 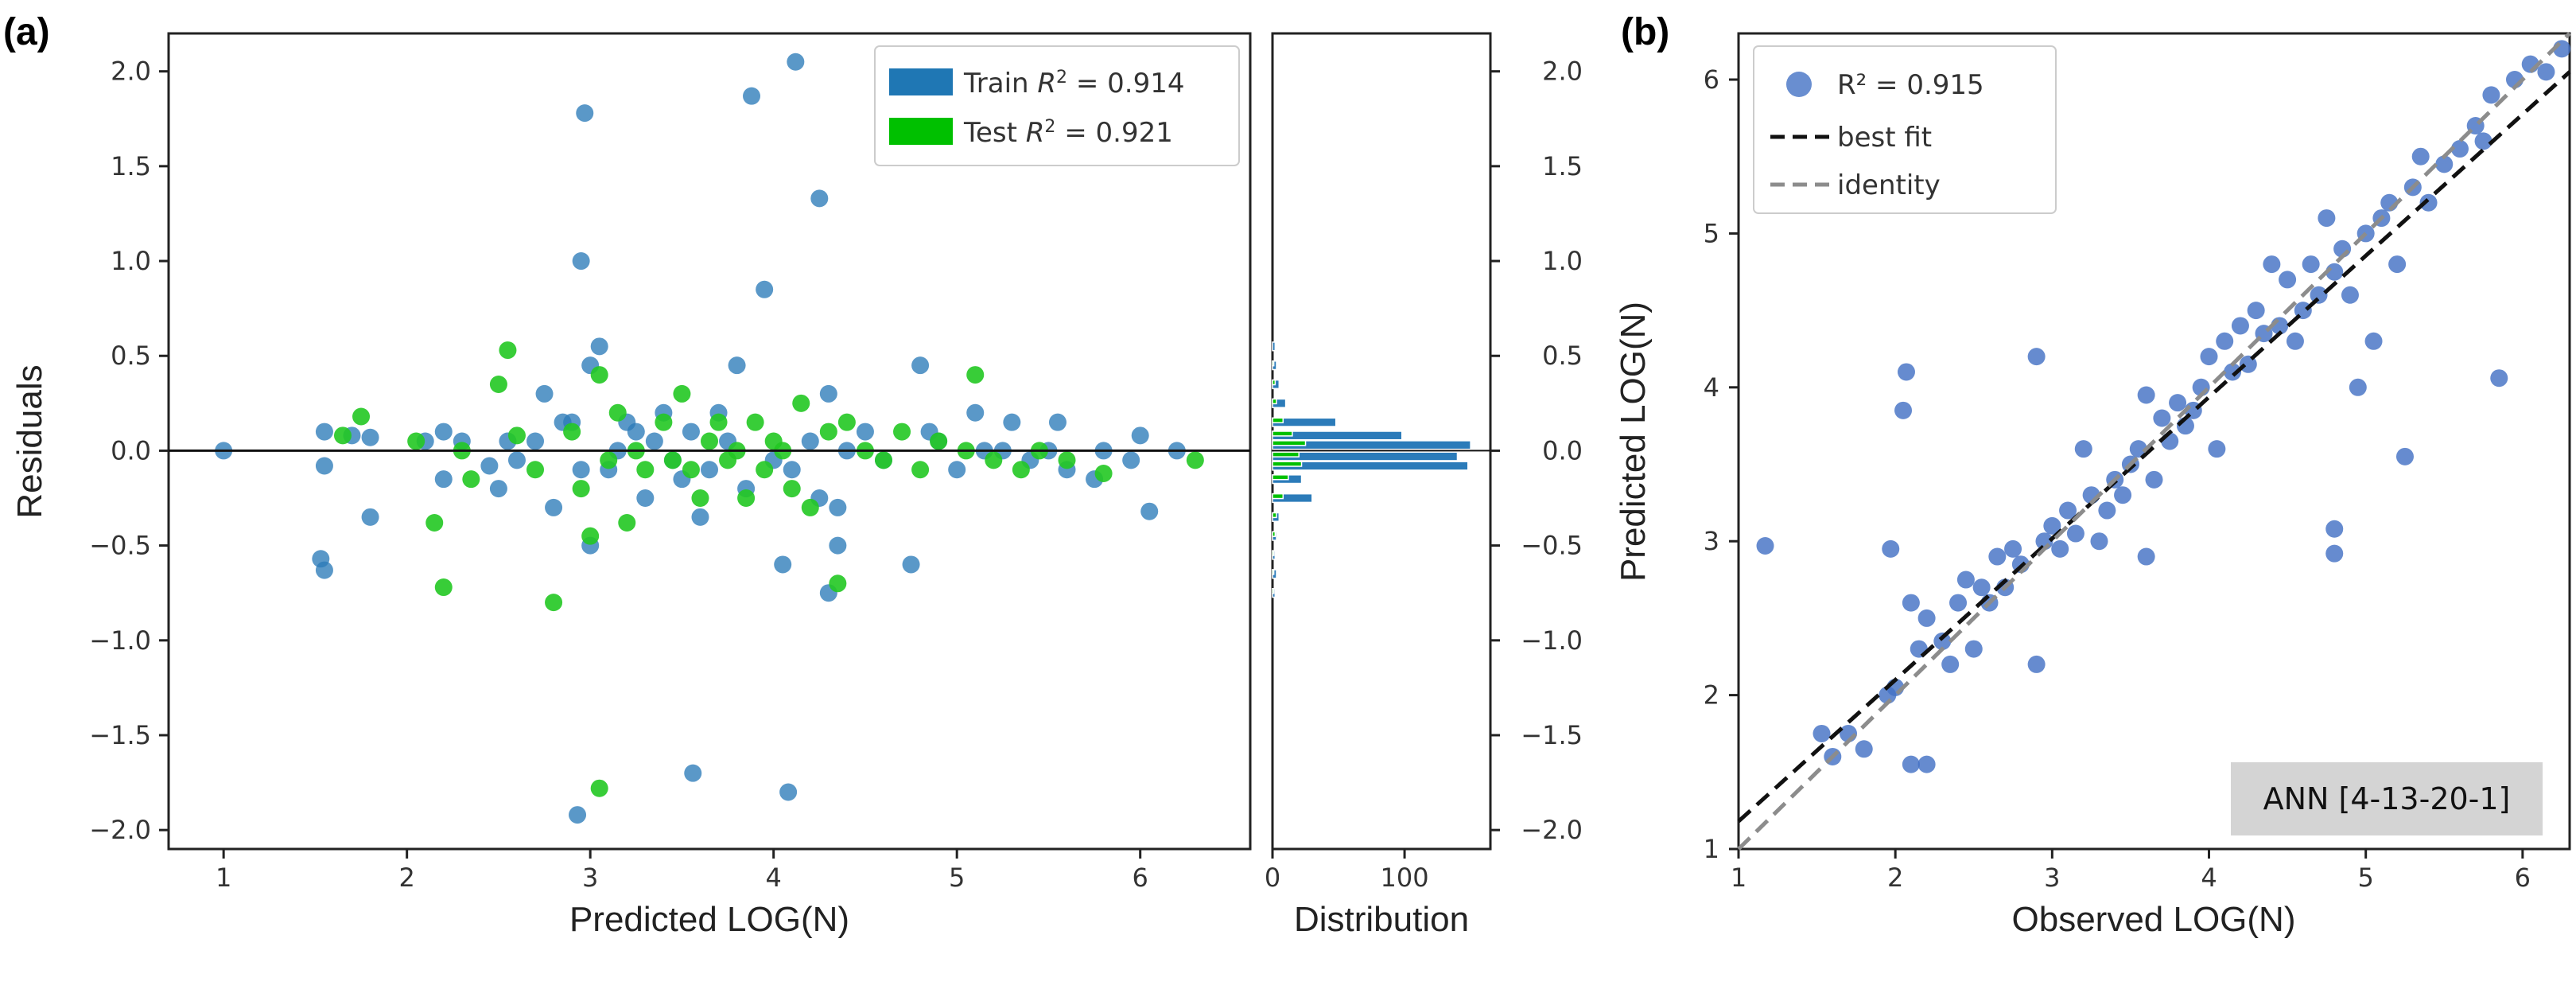 I want to click on residuals-x-tick-label: 2, so click(x=406, y=878).